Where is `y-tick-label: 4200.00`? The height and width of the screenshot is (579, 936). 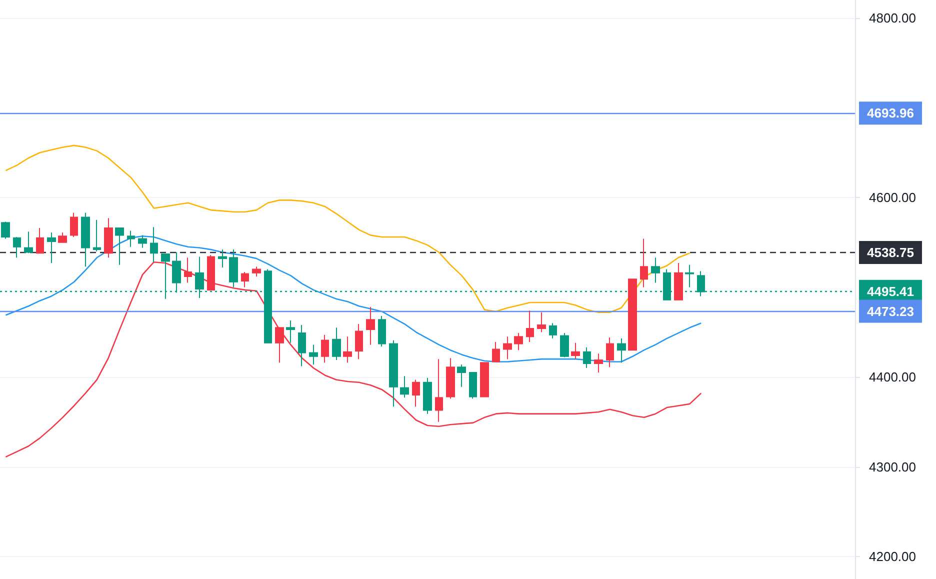
y-tick-label: 4200.00 is located at coordinates (892, 556).